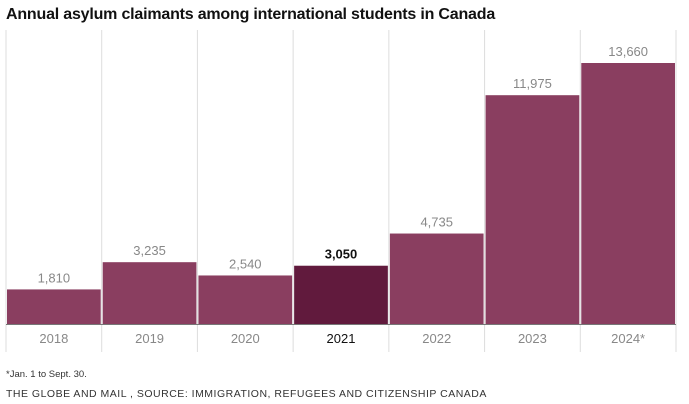 This screenshot has height=404, width=689. Describe the element at coordinates (54, 306) in the screenshot. I see `bar-2018` at that location.